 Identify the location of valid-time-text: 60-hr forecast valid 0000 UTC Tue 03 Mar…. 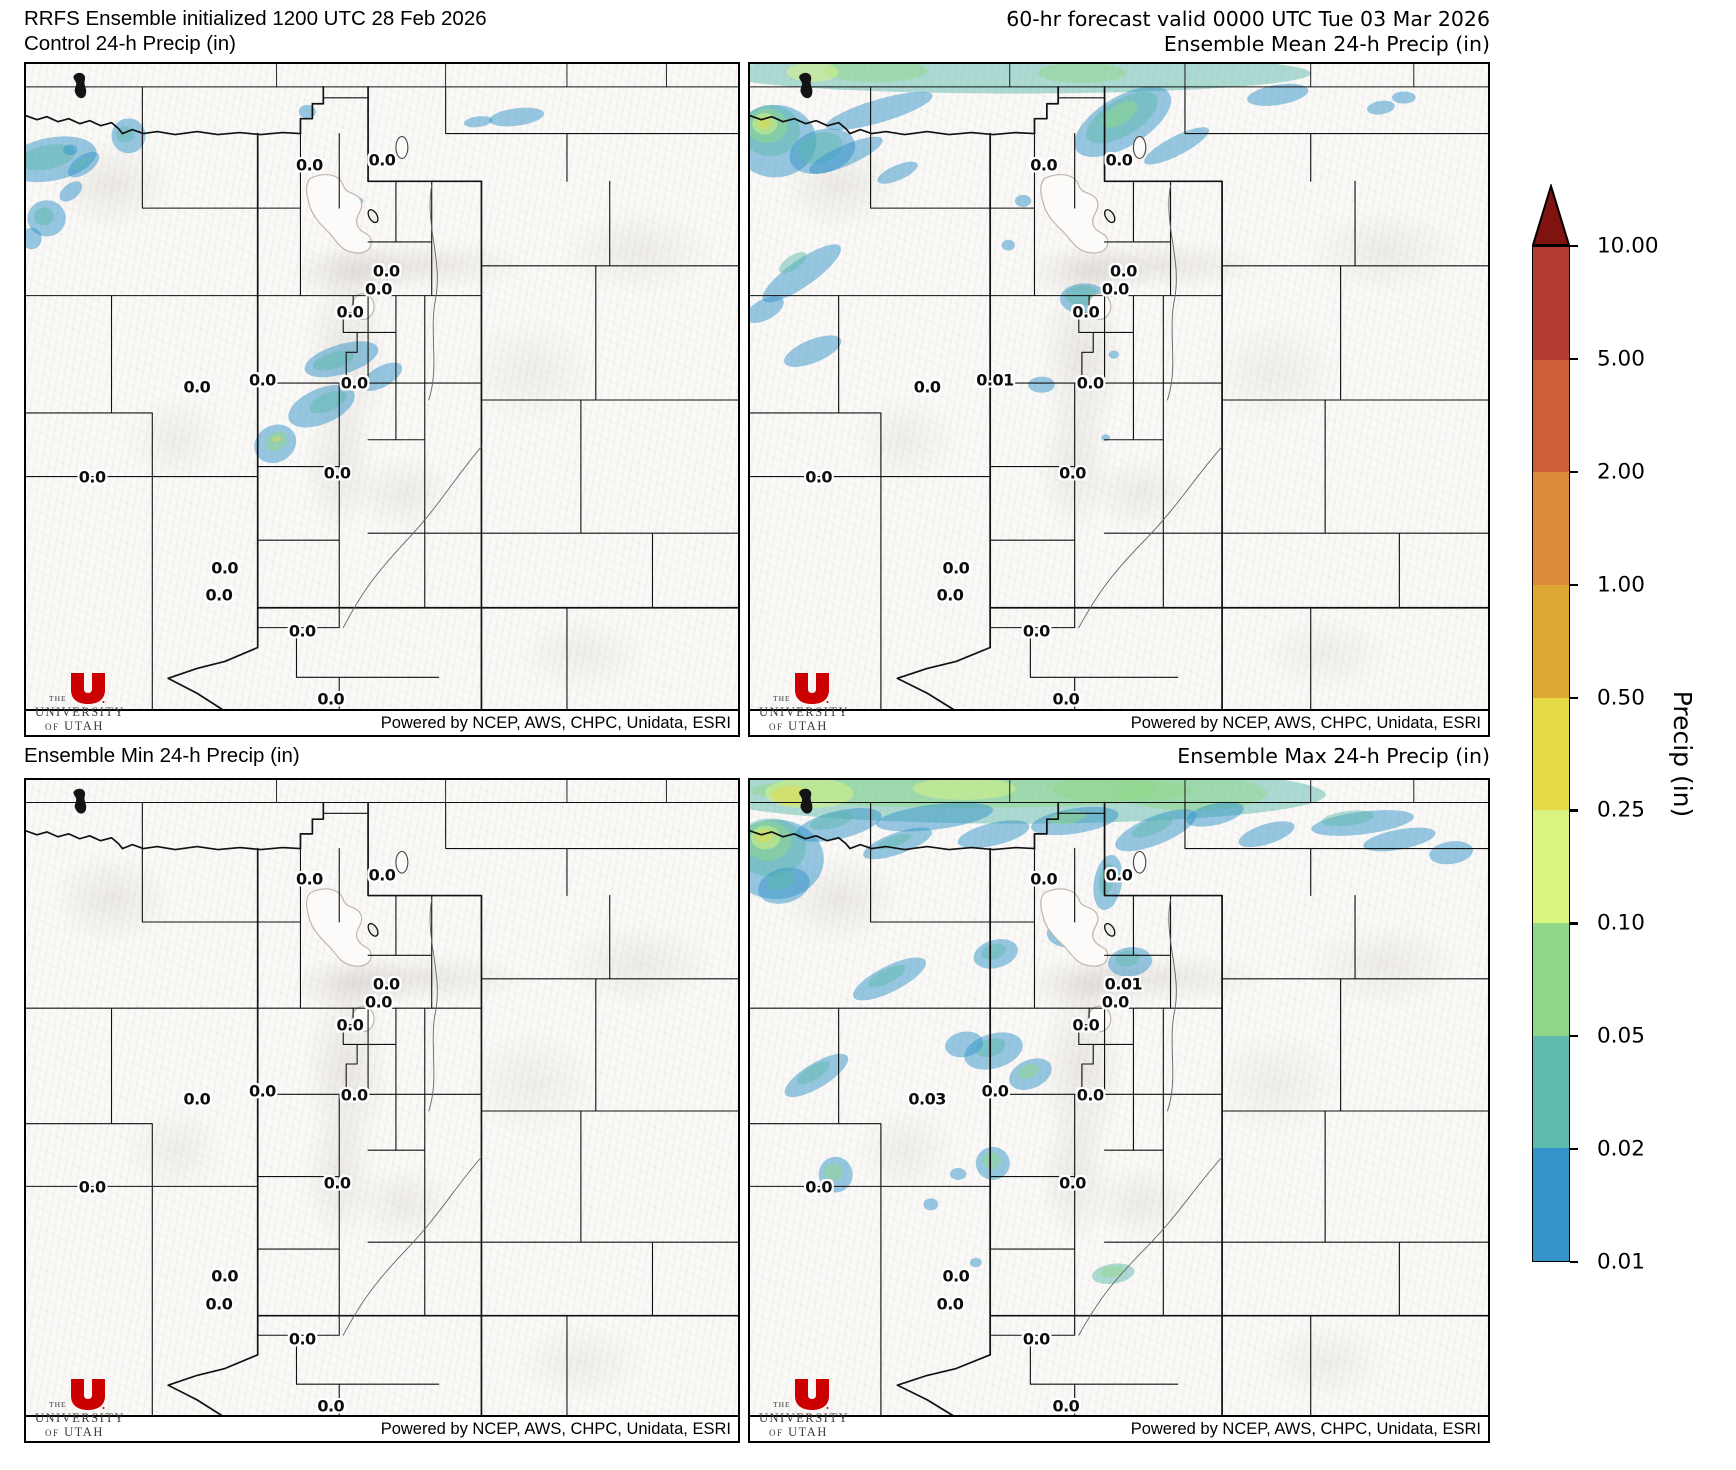
(1248, 19).